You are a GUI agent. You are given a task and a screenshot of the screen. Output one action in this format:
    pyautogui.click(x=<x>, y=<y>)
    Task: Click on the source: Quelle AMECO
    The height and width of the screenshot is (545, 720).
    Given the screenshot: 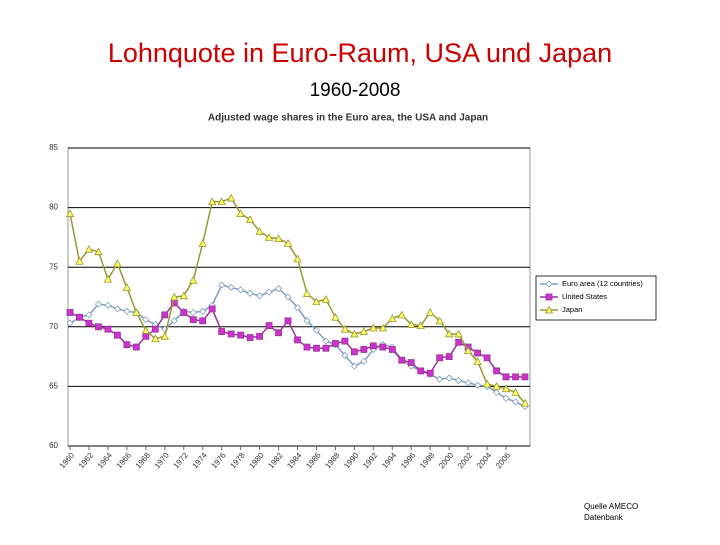 What is the action you would take?
    pyautogui.click(x=611, y=506)
    